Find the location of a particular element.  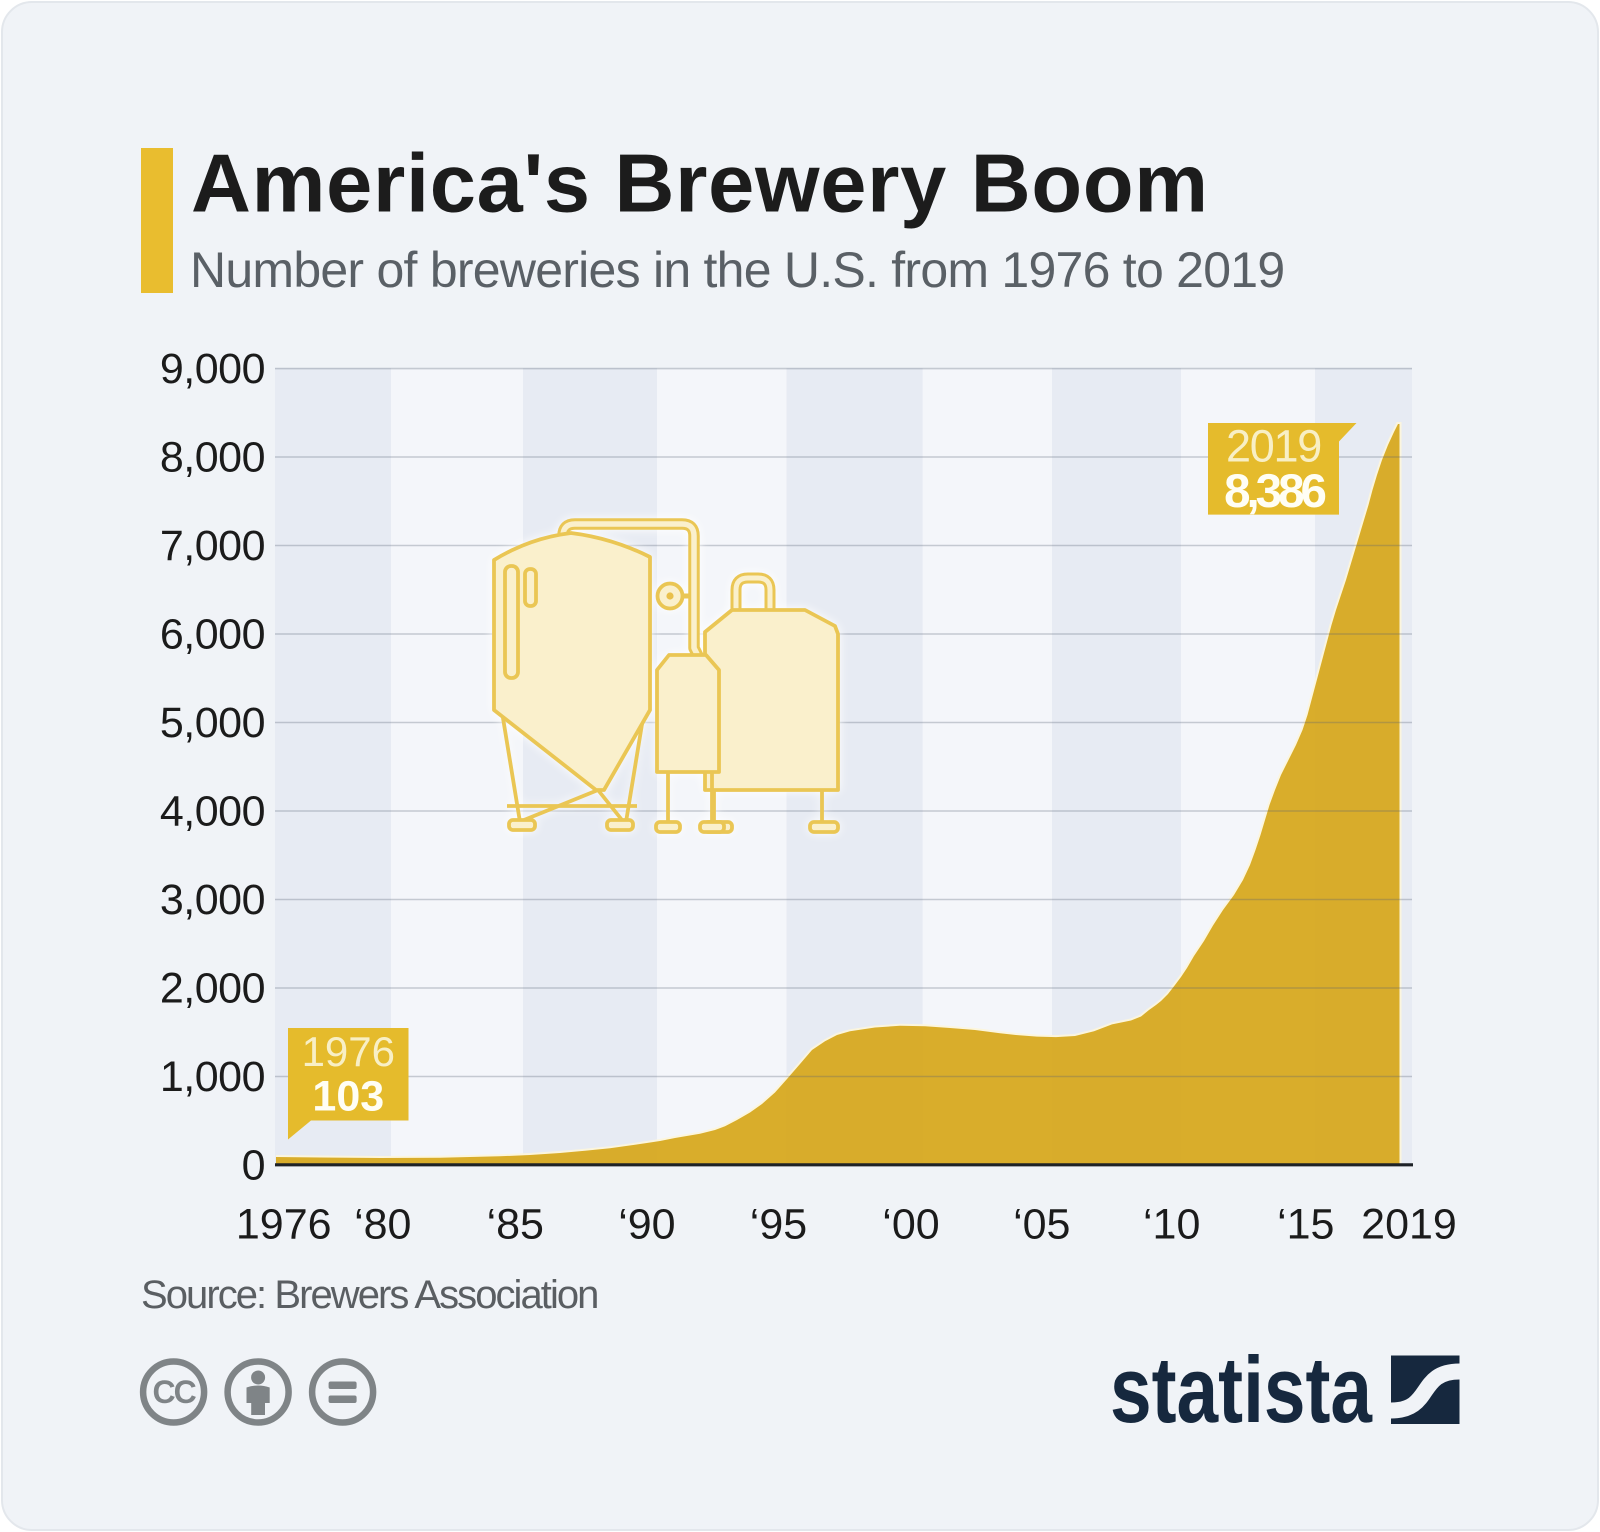

svg-text: 0 is located at coordinates (253, 1165).